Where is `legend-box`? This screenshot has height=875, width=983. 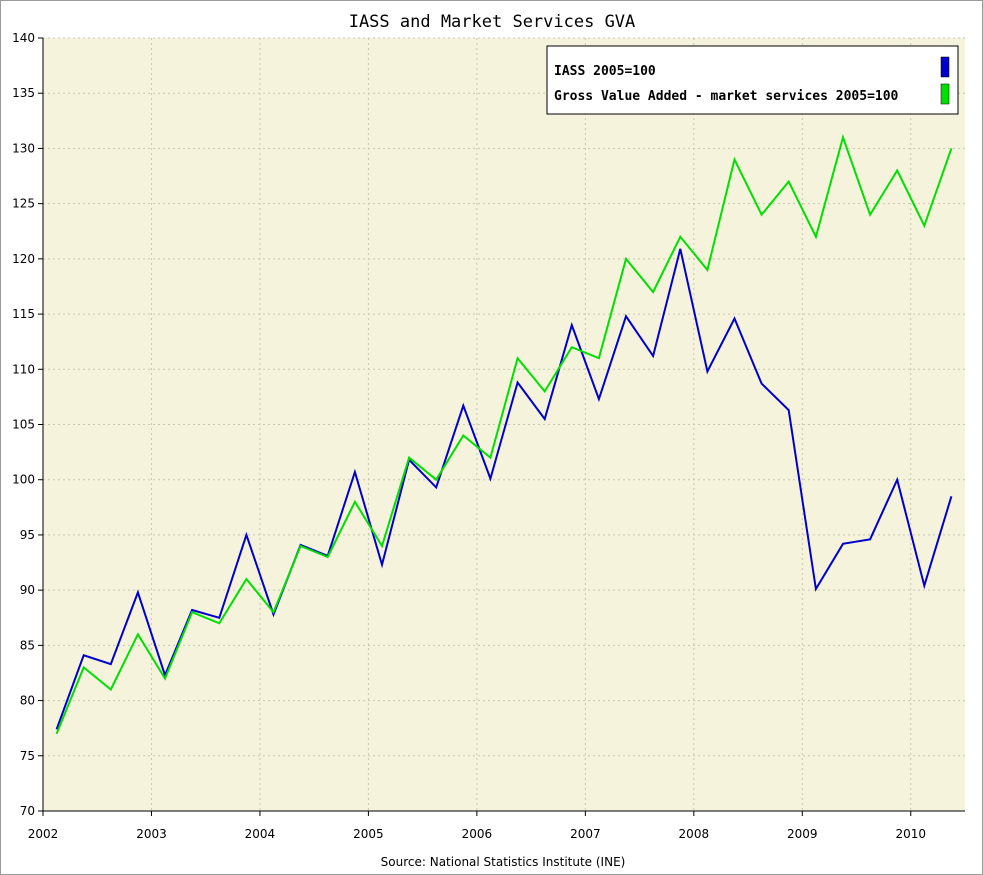 legend-box is located at coordinates (752, 80).